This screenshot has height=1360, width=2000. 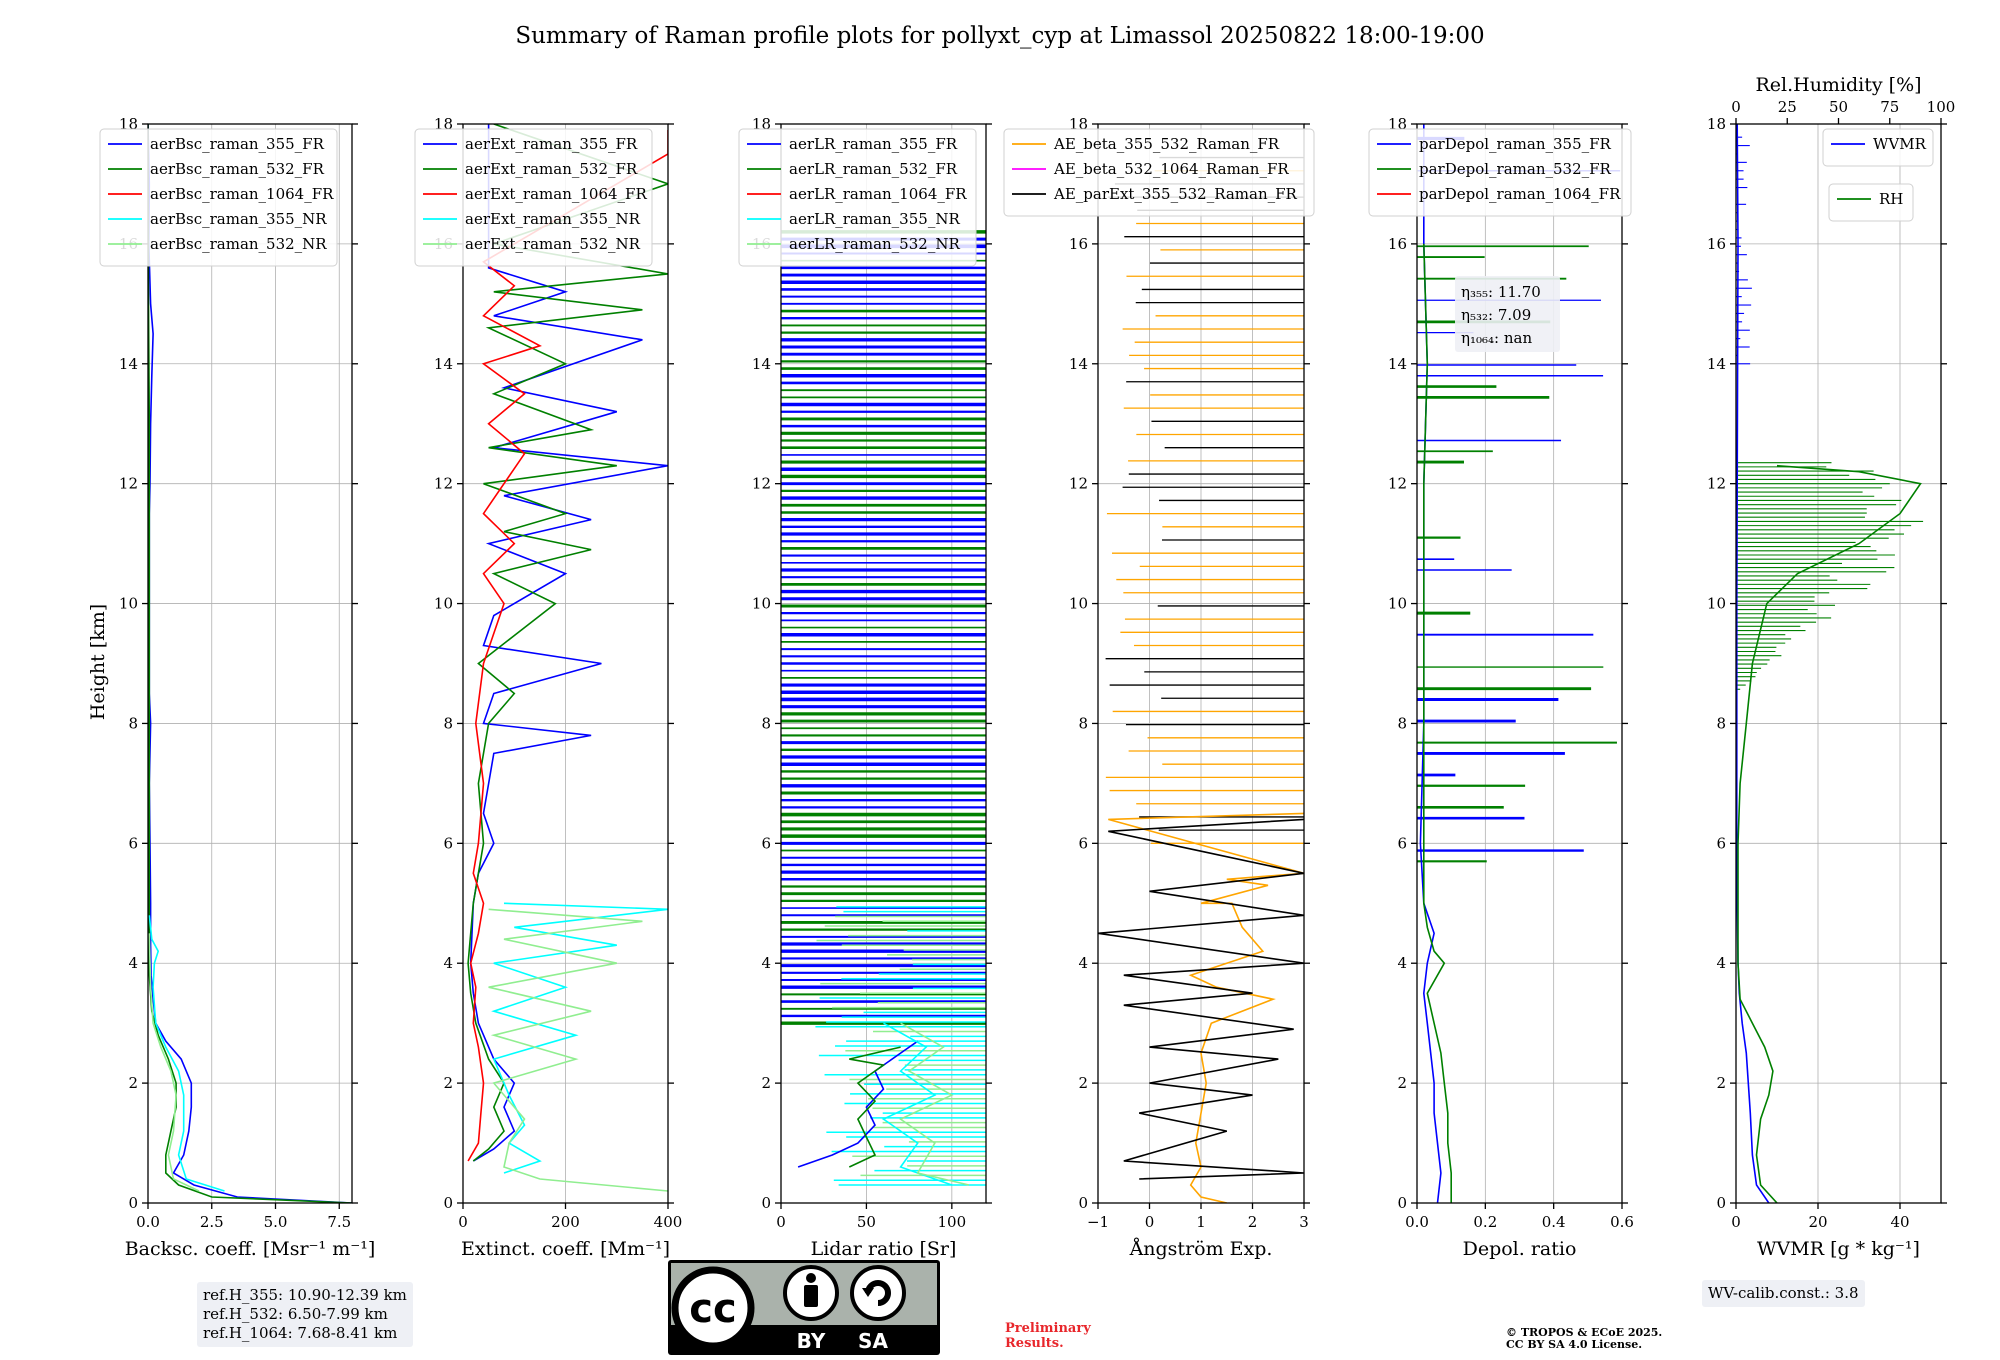 What do you see at coordinates (1787, 107) in the screenshot?
I see `x2-tick-label: 25` at bounding box center [1787, 107].